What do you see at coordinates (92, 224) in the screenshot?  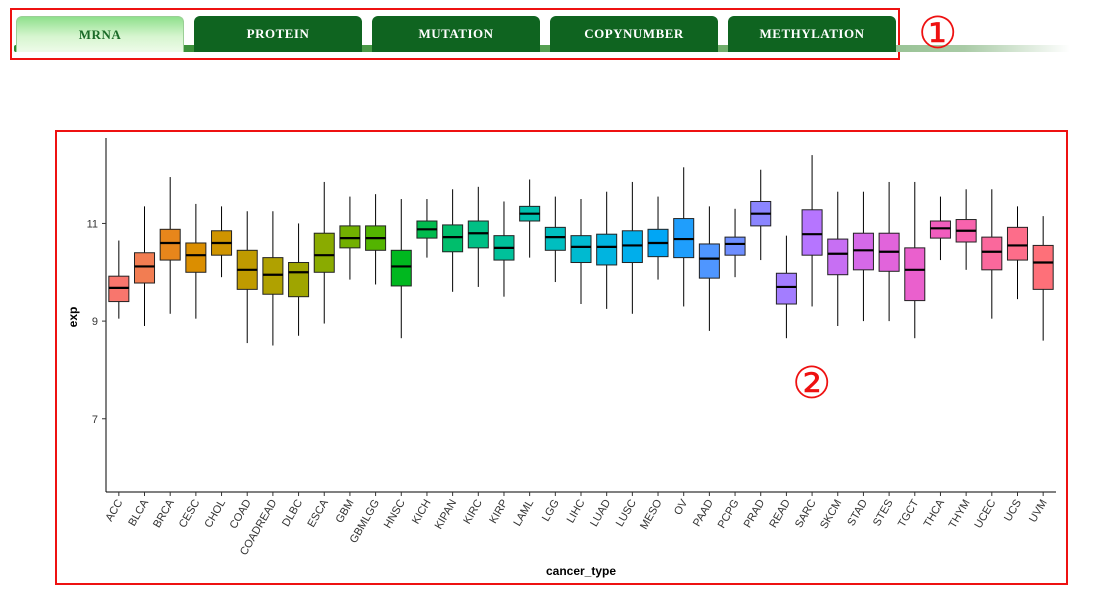 I see `y-tick-label: 11` at bounding box center [92, 224].